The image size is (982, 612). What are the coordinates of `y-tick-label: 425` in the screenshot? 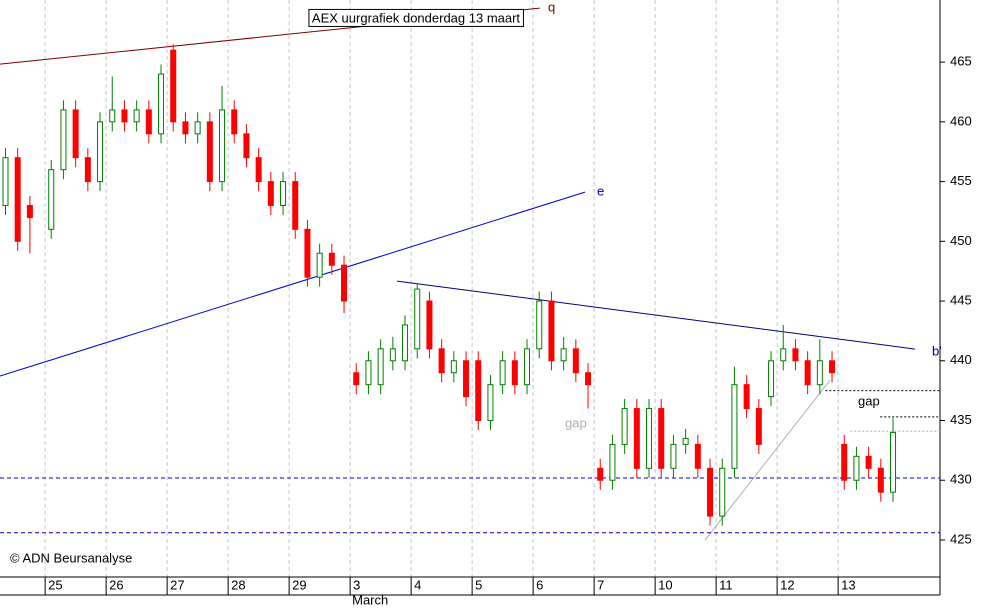 It's located at (961, 538).